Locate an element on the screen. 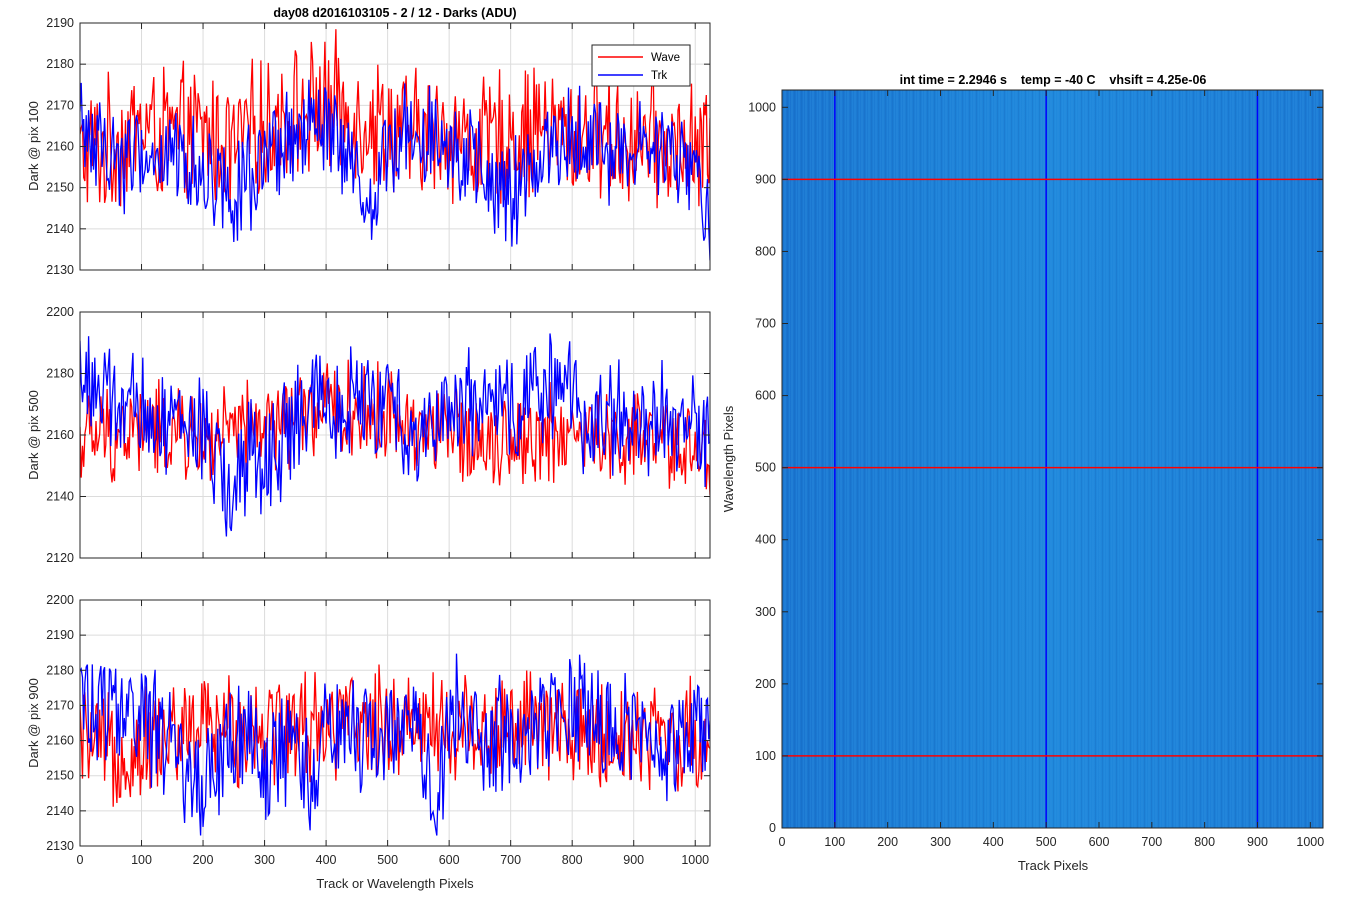 Image resolution: width=1350 pixels, height=900 pixels. y-tick-label: 700 is located at coordinates (765, 324).